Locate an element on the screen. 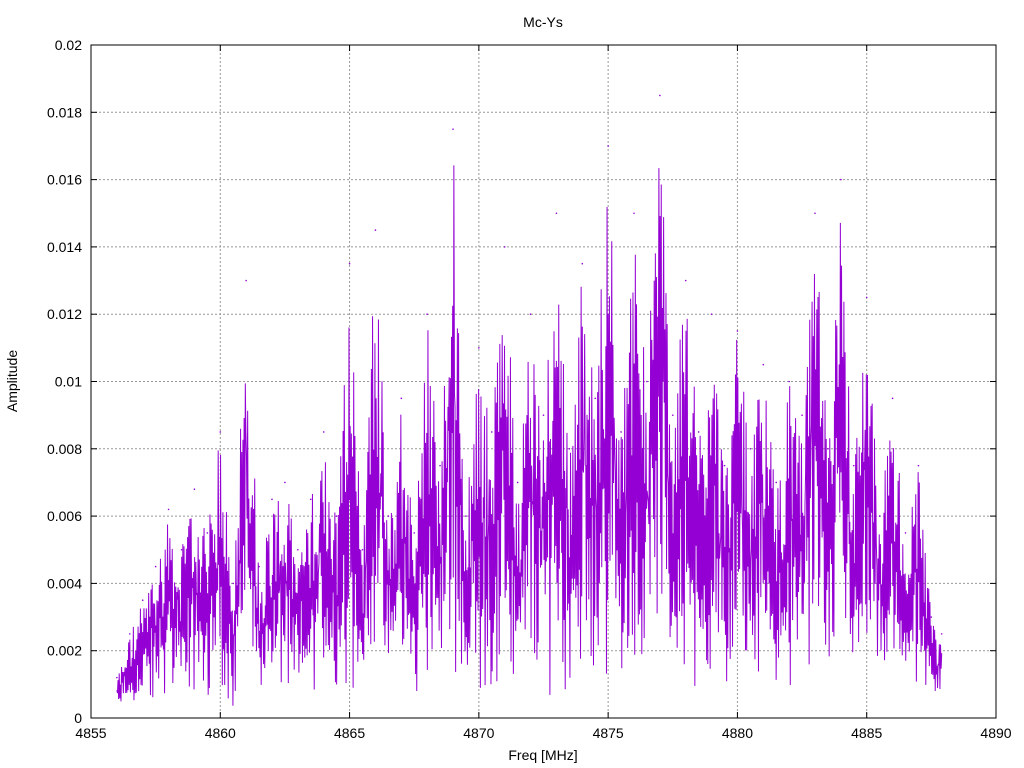  y-tick-label: 0.018 is located at coordinates (64, 112).